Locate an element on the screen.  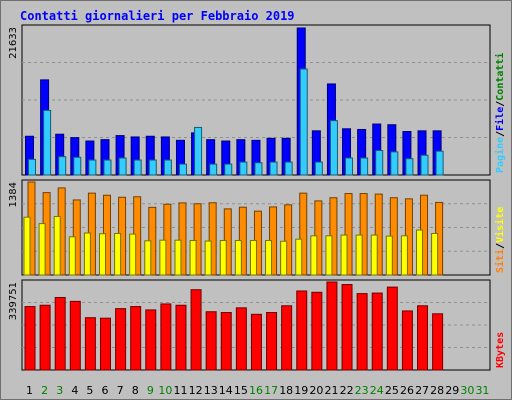
panel-middle-legend: Siti/Visite is located at coordinates (500, 240).